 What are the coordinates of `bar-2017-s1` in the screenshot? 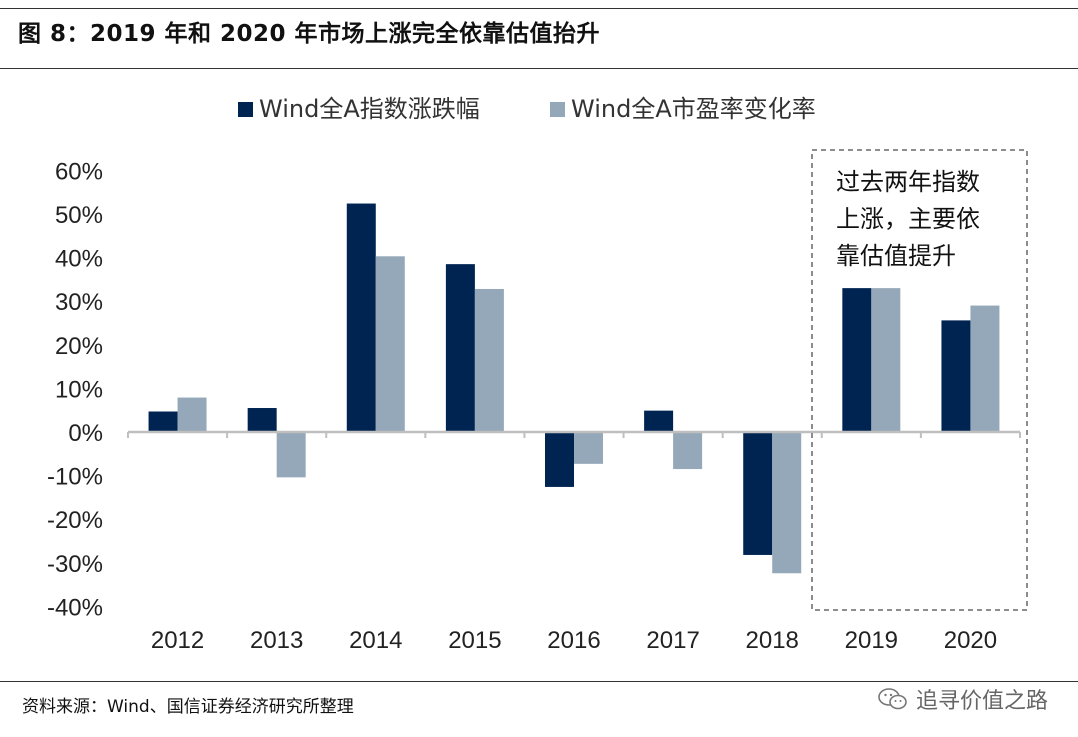 It's located at (659, 421).